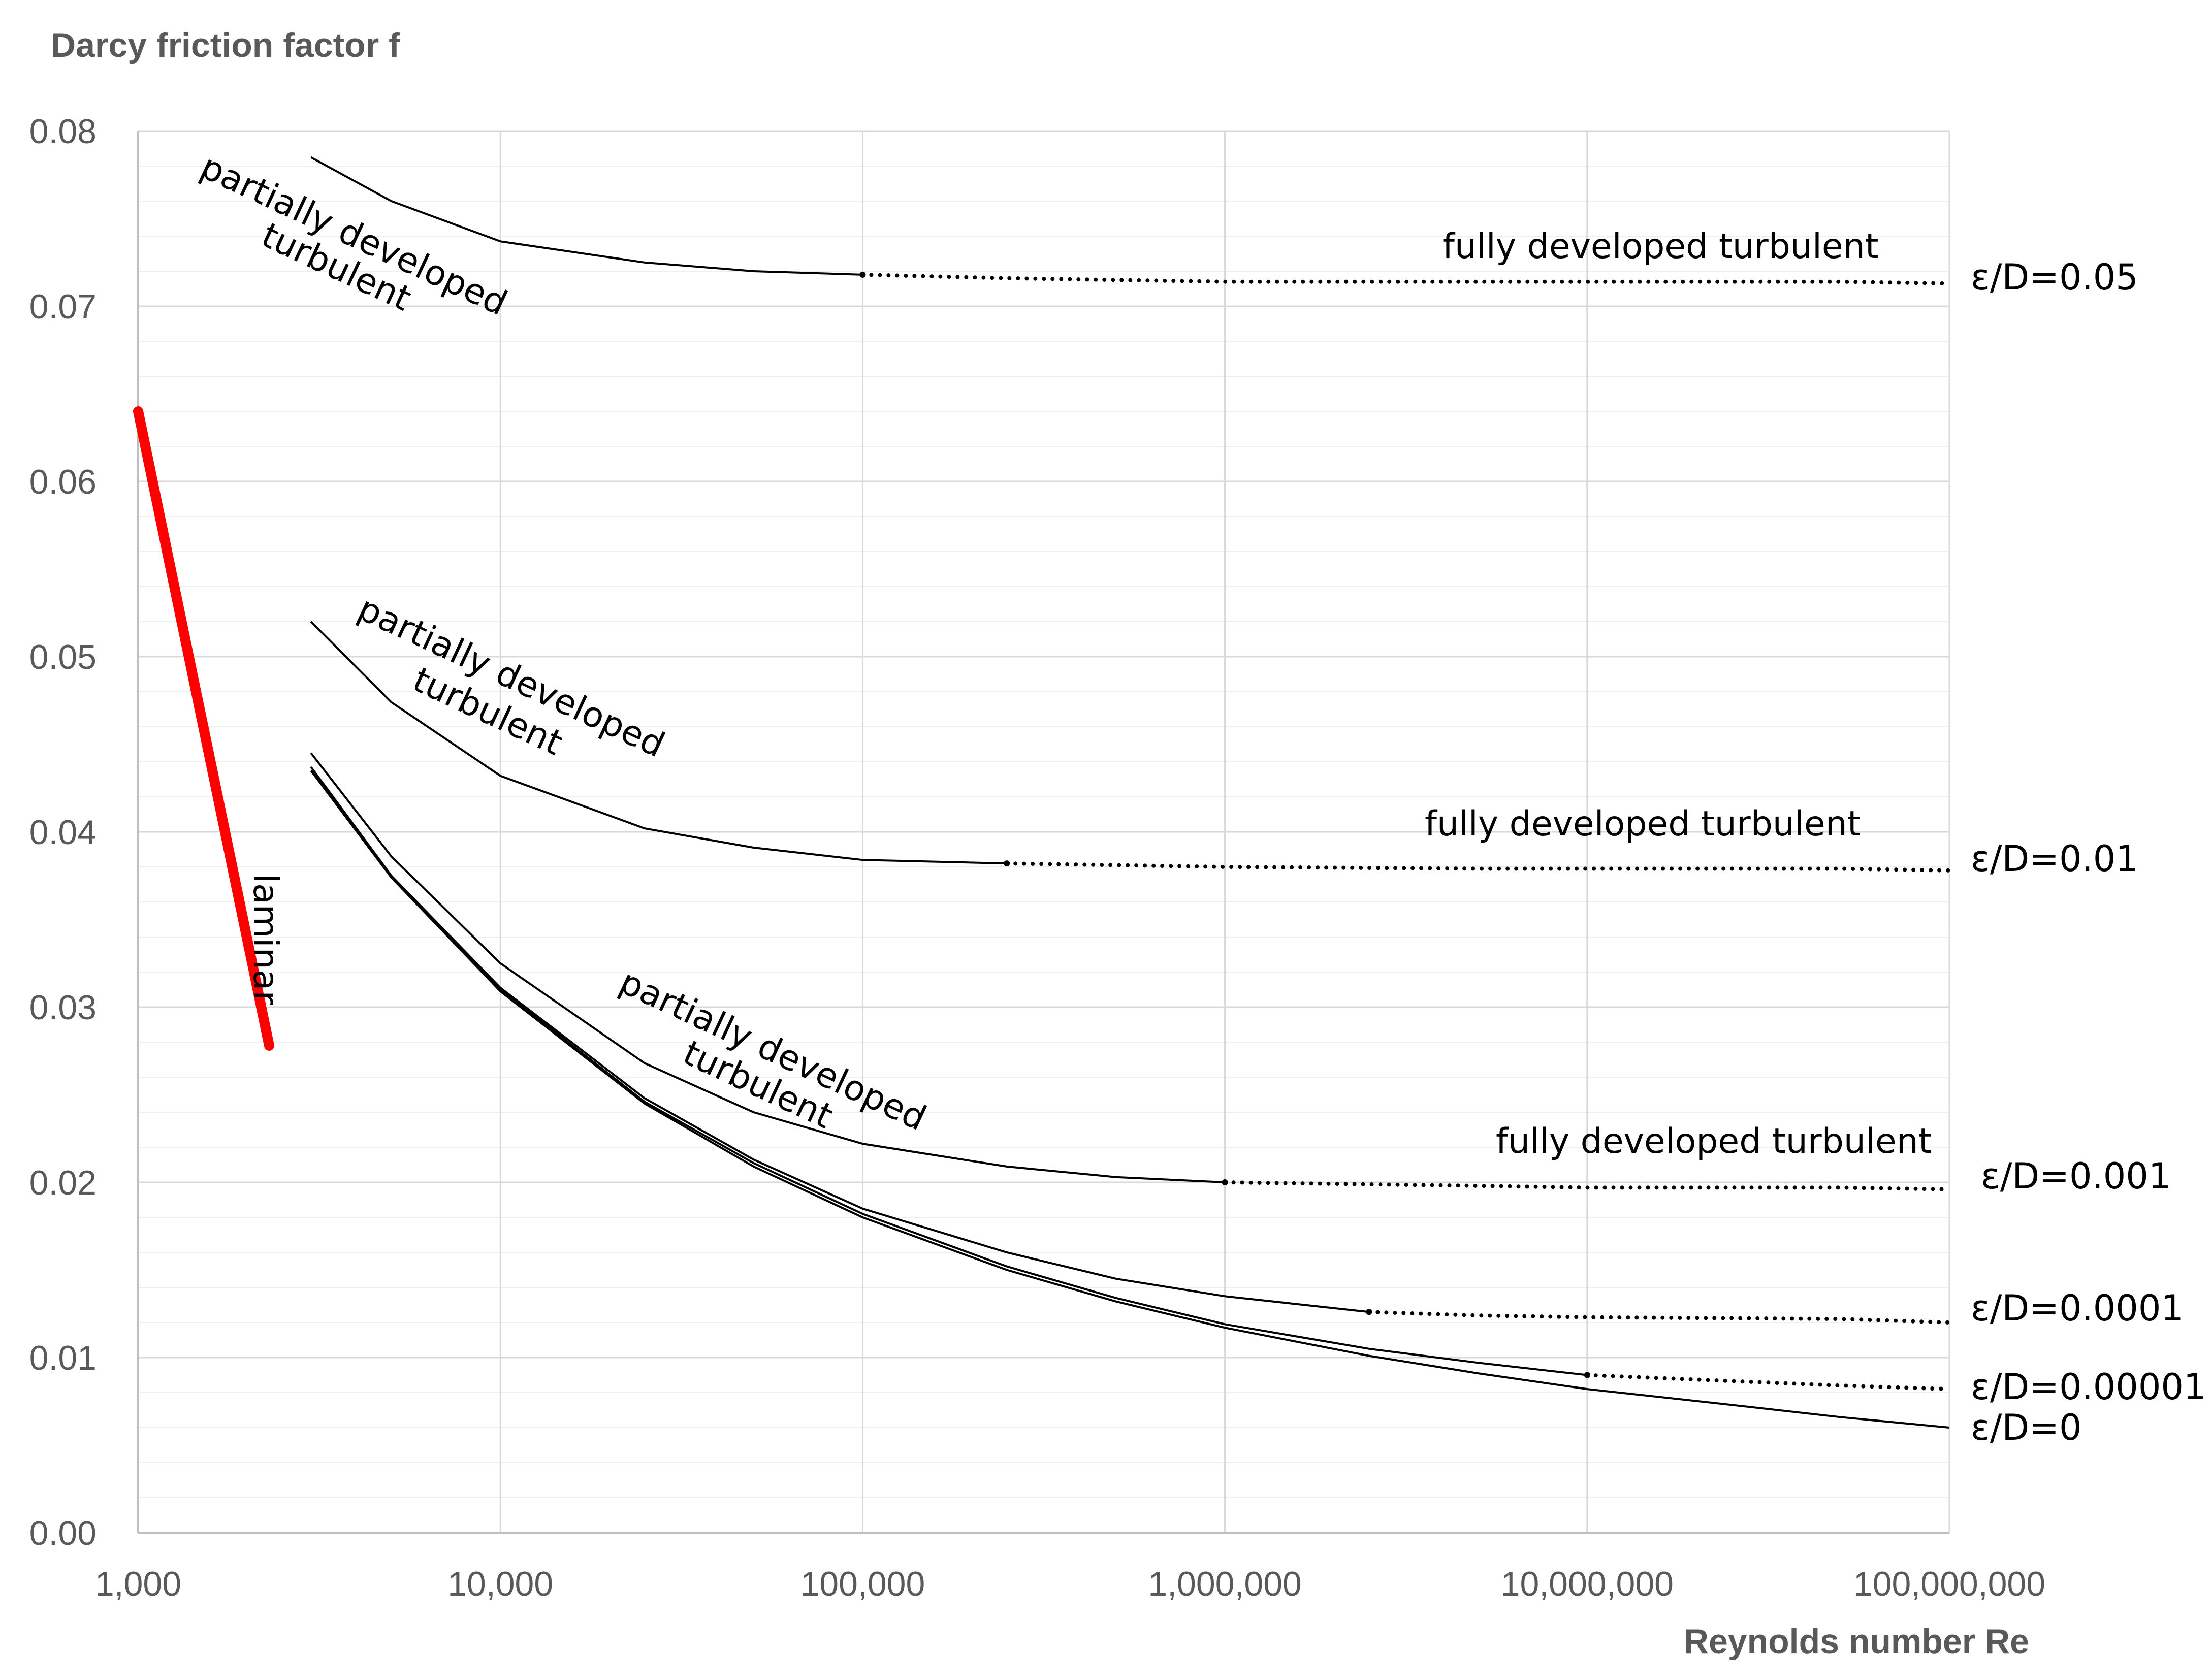 Image resolution: width=2212 pixels, height=1678 pixels. What do you see at coordinates (63, 482) in the screenshot?
I see `y-tick-label: 0.06` at bounding box center [63, 482].